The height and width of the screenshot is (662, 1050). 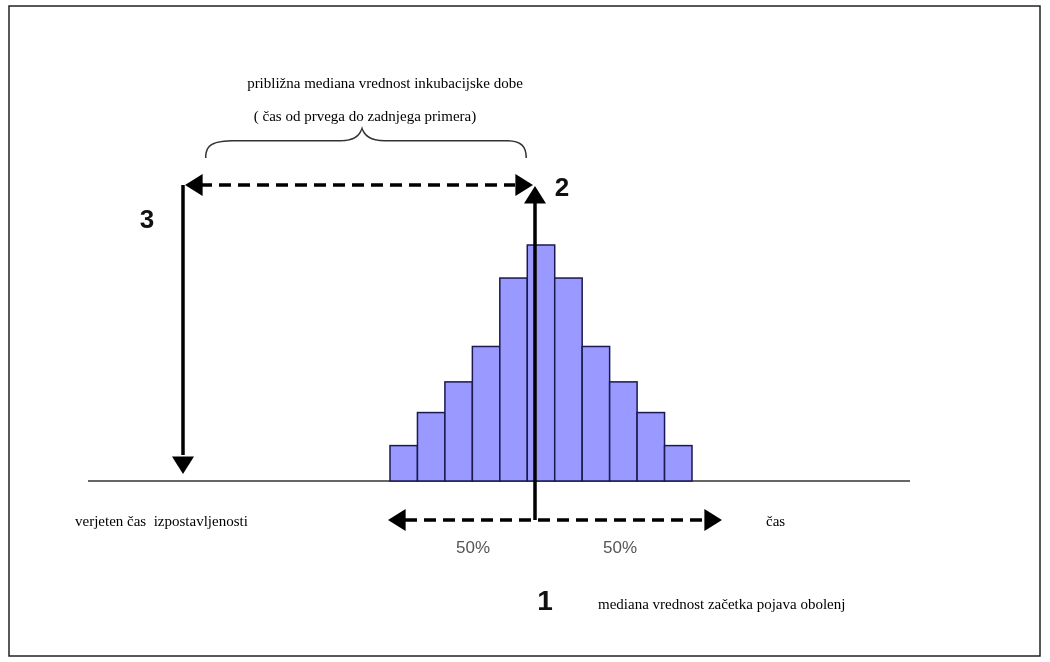 I want to click on text: ( čas od prvega do zadnjega primera), so click(x=365, y=116).